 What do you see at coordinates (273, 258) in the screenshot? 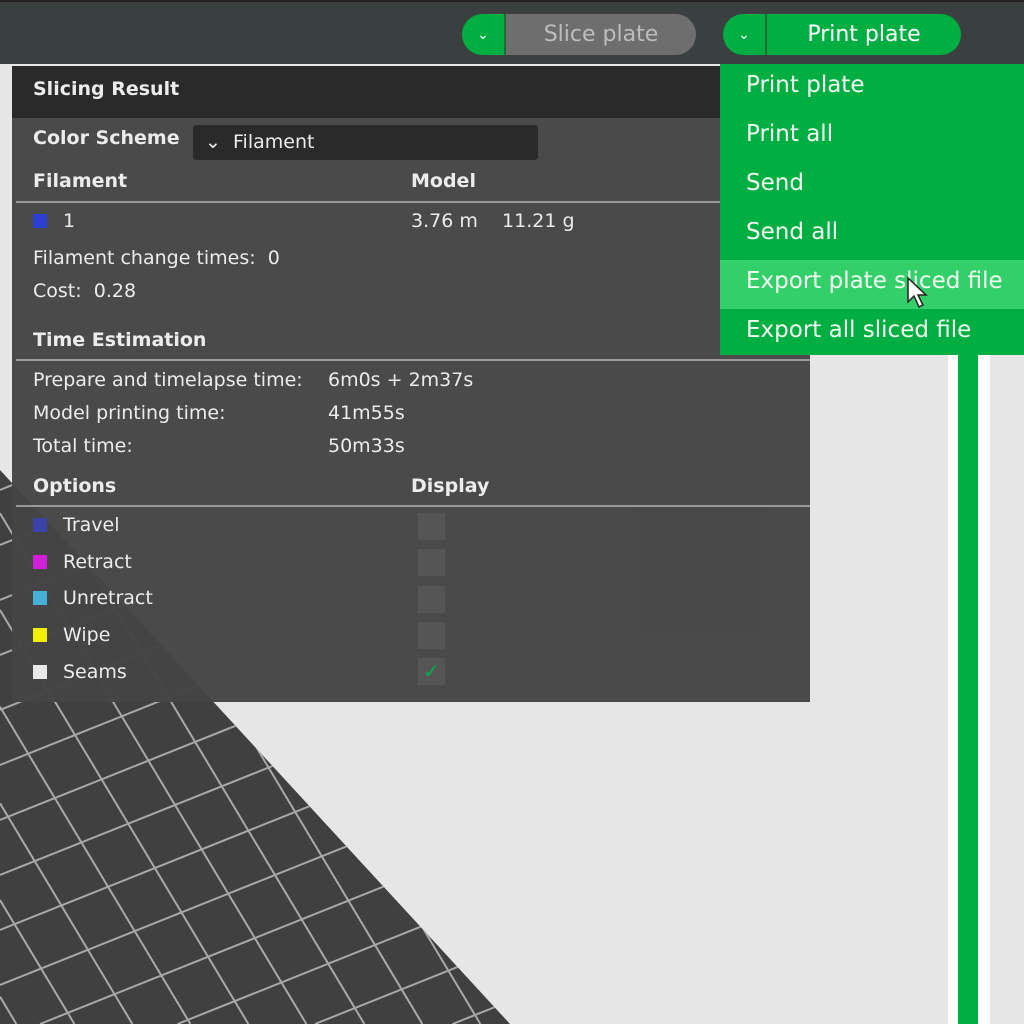
I see `change-times-value: 0` at bounding box center [273, 258].